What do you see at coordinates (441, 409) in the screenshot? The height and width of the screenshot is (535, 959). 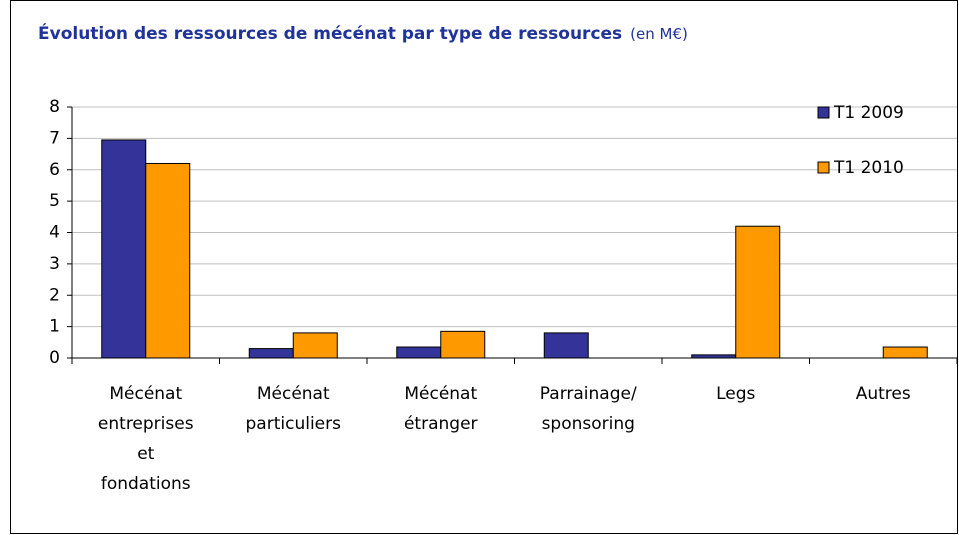 I see `x-tick-label: Mécénat étranger` at bounding box center [441, 409].